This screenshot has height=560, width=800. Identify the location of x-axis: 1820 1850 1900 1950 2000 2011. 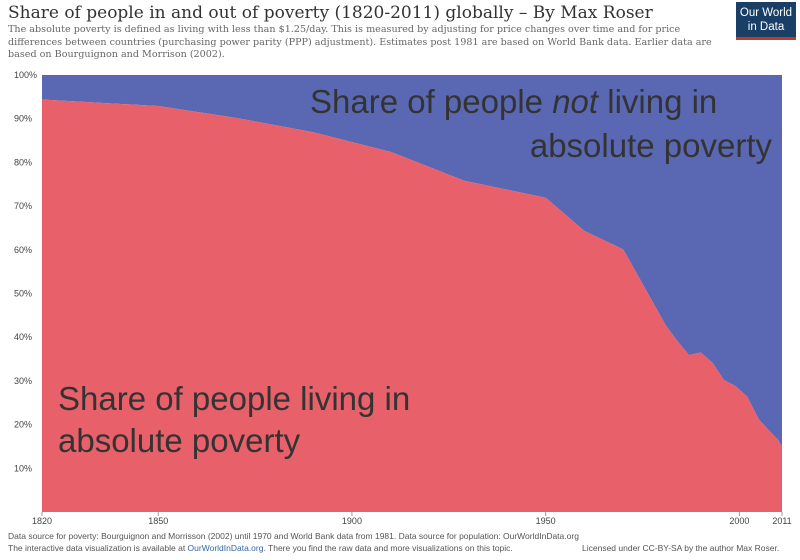
(412, 519).